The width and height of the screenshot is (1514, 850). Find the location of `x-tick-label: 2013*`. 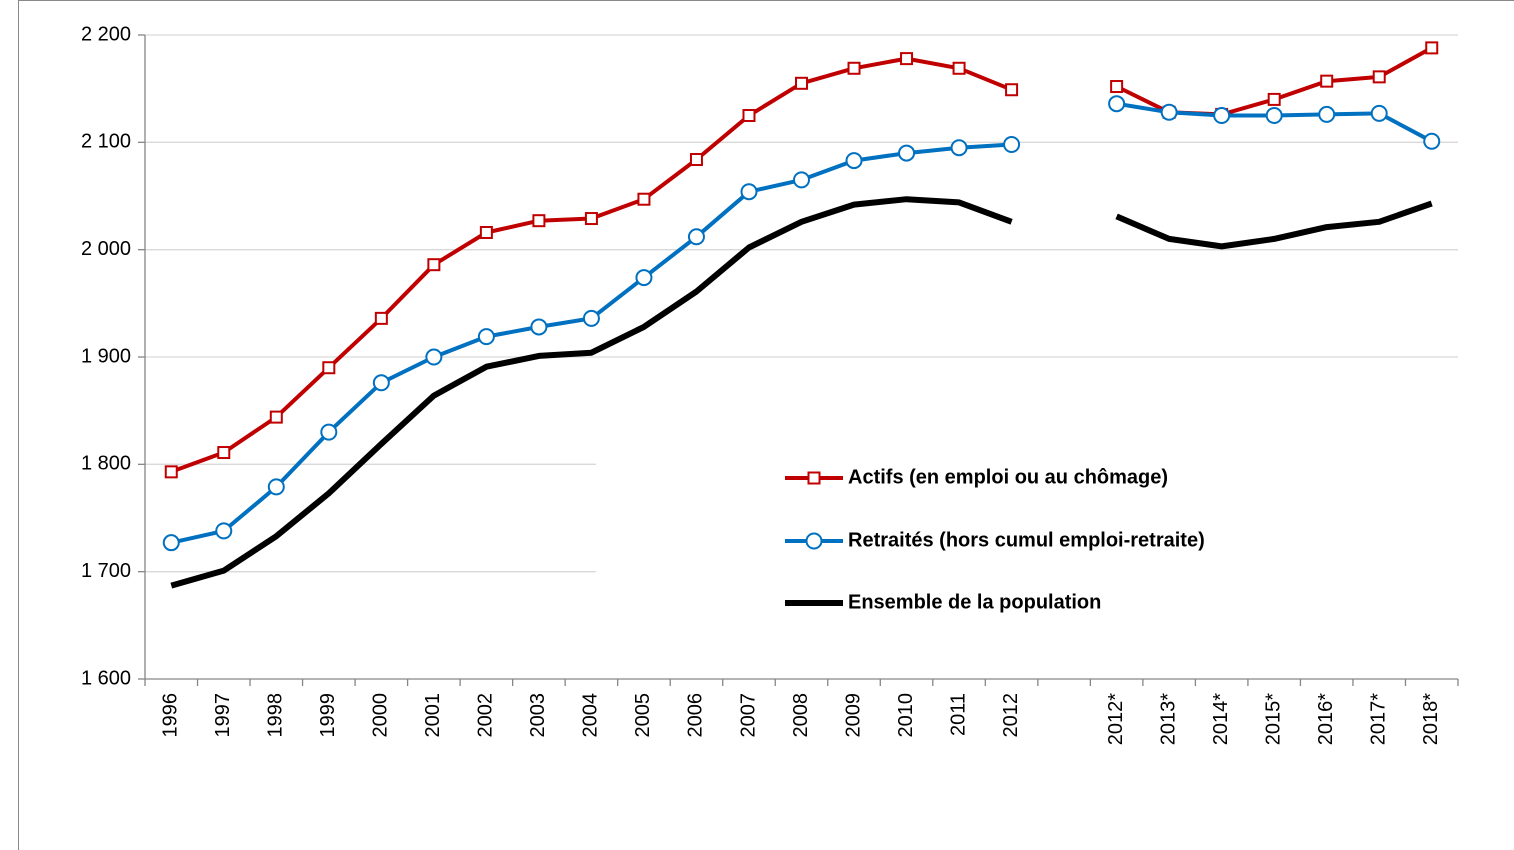

x-tick-label: 2013* is located at coordinates (1168, 719).